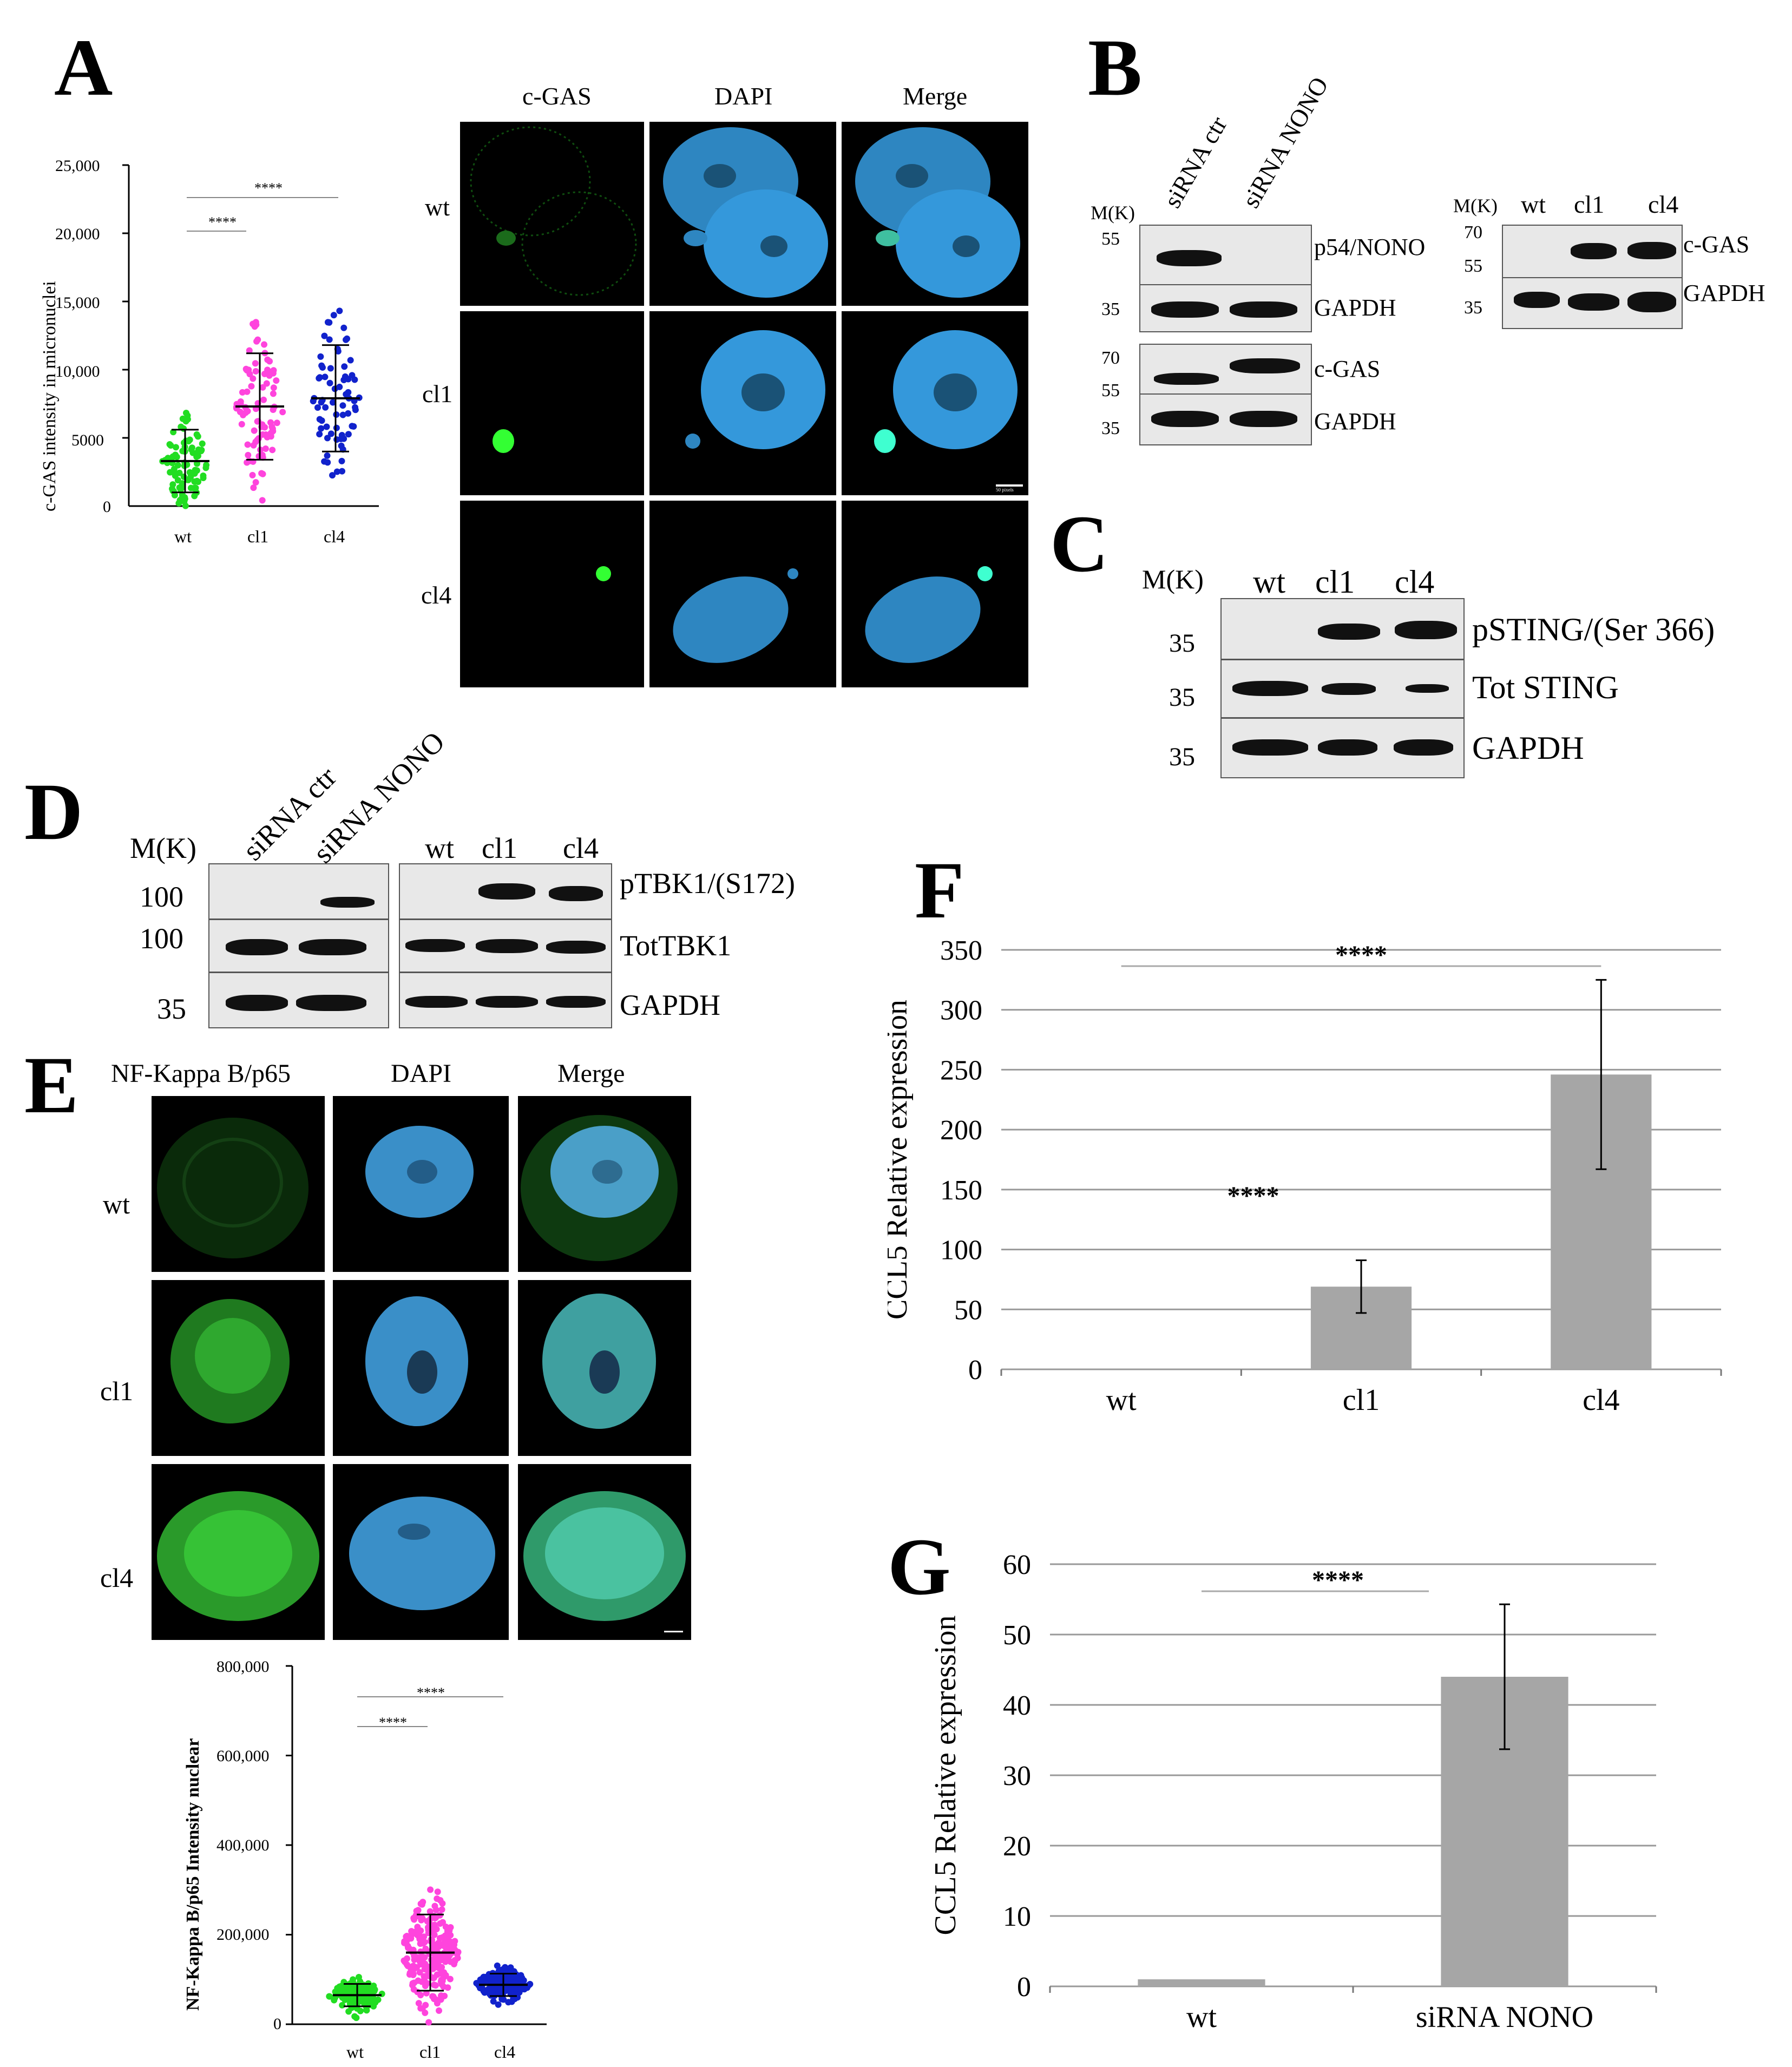  What do you see at coordinates (421, 1552) in the screenshot?
I see `micrograph-dapi-cl4` at bounding box center [421, 1552].